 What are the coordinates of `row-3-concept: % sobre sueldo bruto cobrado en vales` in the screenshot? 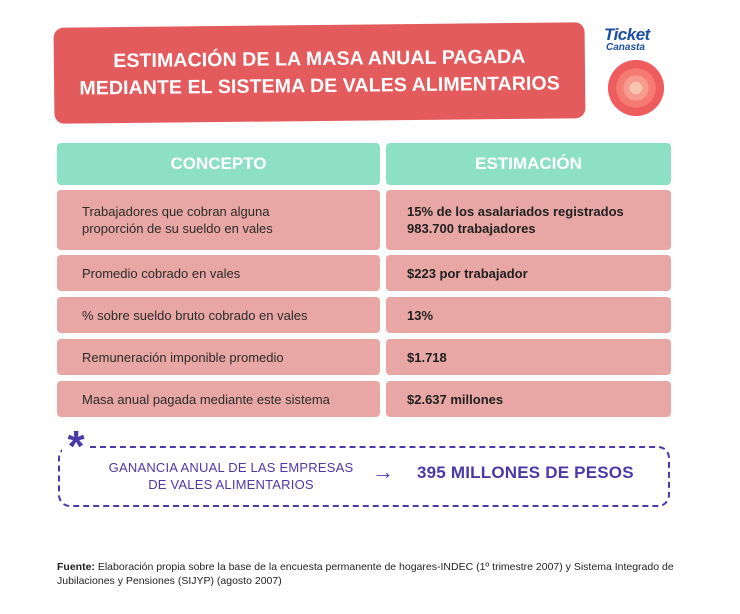 It's located at (195, 315).